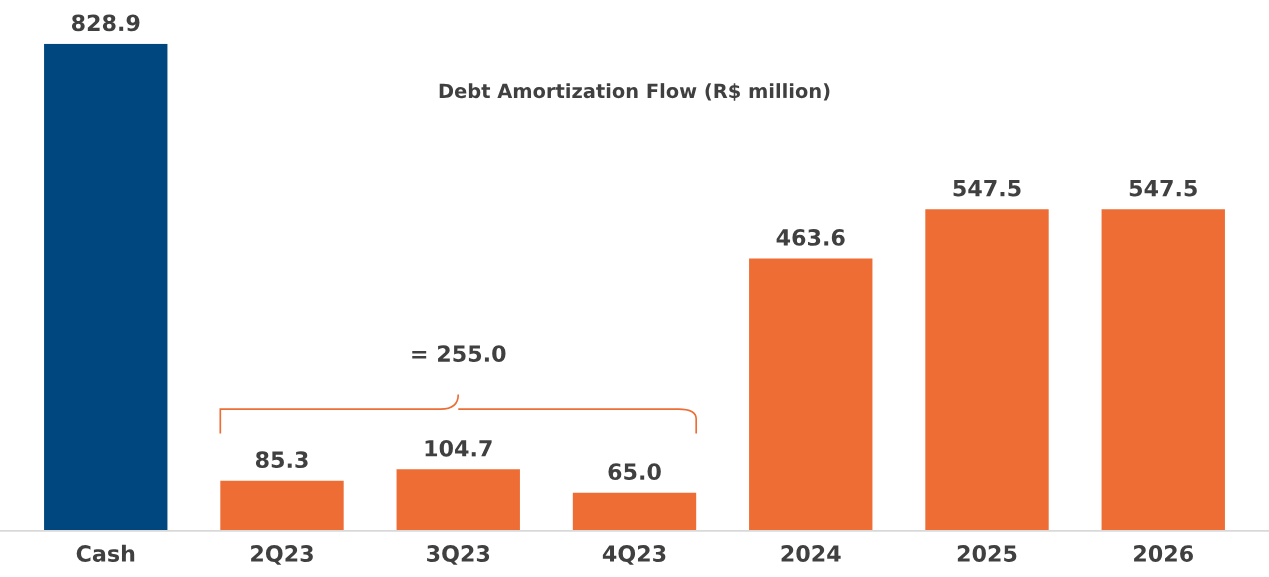 The image size is (1269, 577). Describe the element at coordinates (282, 555) in the screenshot. I see `x-tick-label: 2Q23` at that location.